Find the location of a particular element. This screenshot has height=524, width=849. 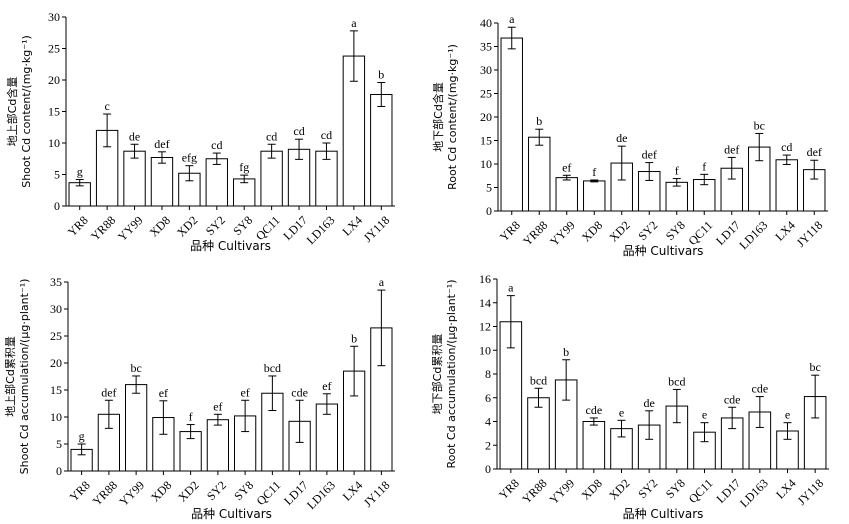

bar-YR8 is located at coordinates (511, 124).